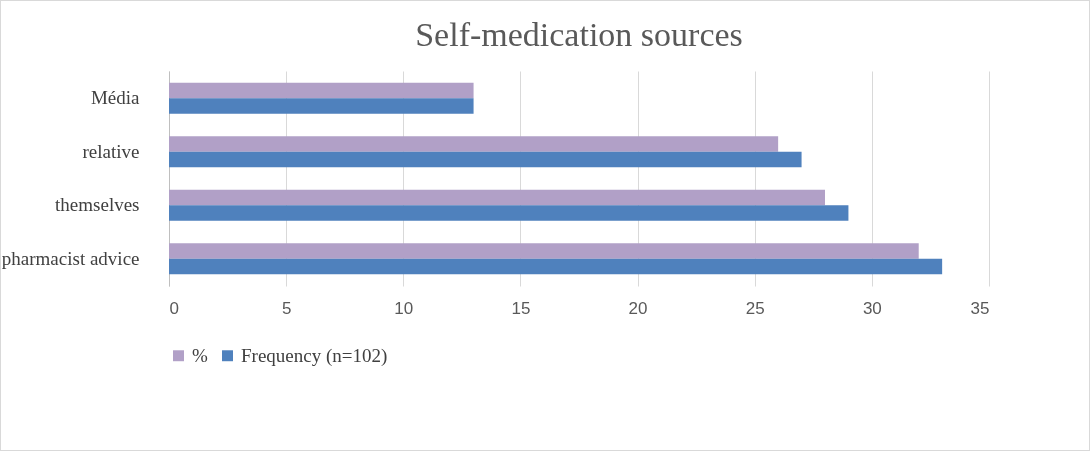 This screenshot has height=453, width=1092. Describe the element at coordinates (314, 355) in the screenshot. I see `legend-label: Frequency (n=102)` at that location.